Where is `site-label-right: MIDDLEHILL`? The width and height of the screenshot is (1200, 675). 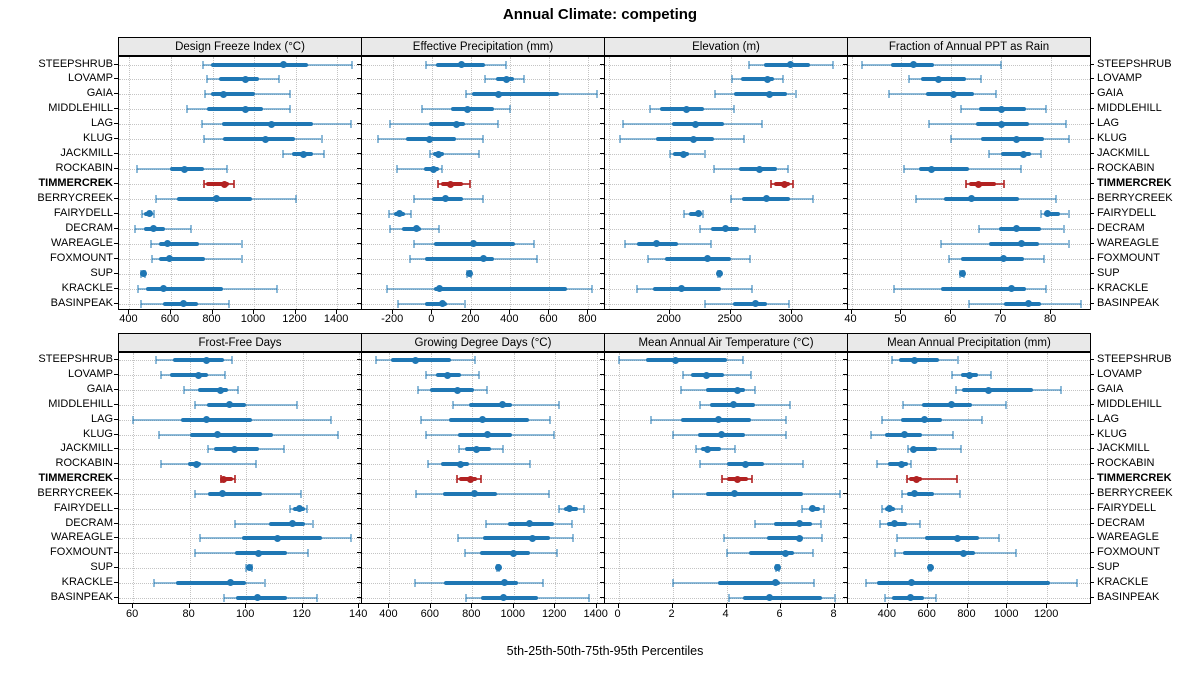 site-label-right: MIDDLEHILL is located at coordinates (1129, 403).